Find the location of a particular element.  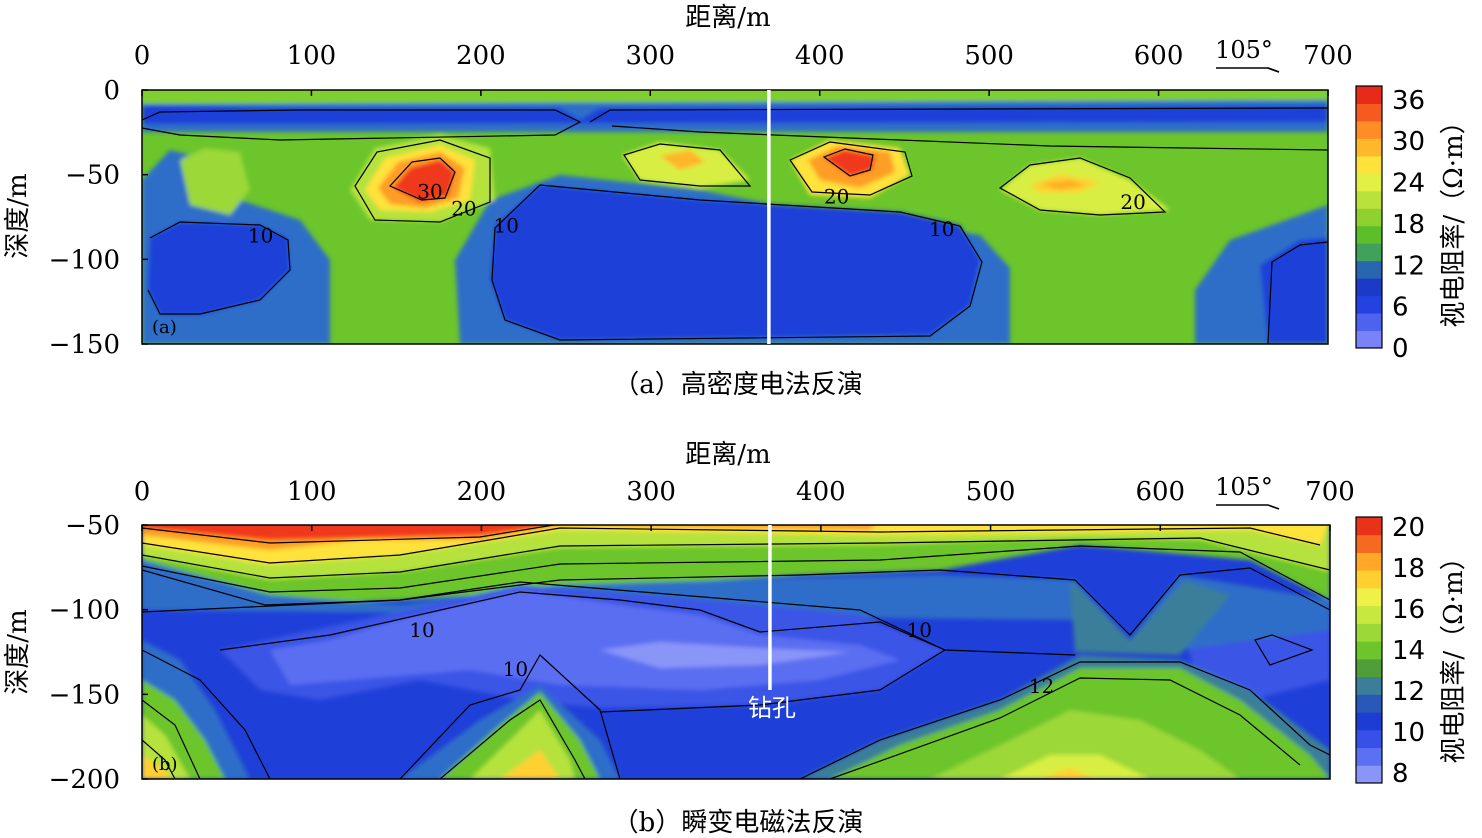

panel-b-caption: （b）瞬变电磁法反演 is located at coordinates (738, 823).